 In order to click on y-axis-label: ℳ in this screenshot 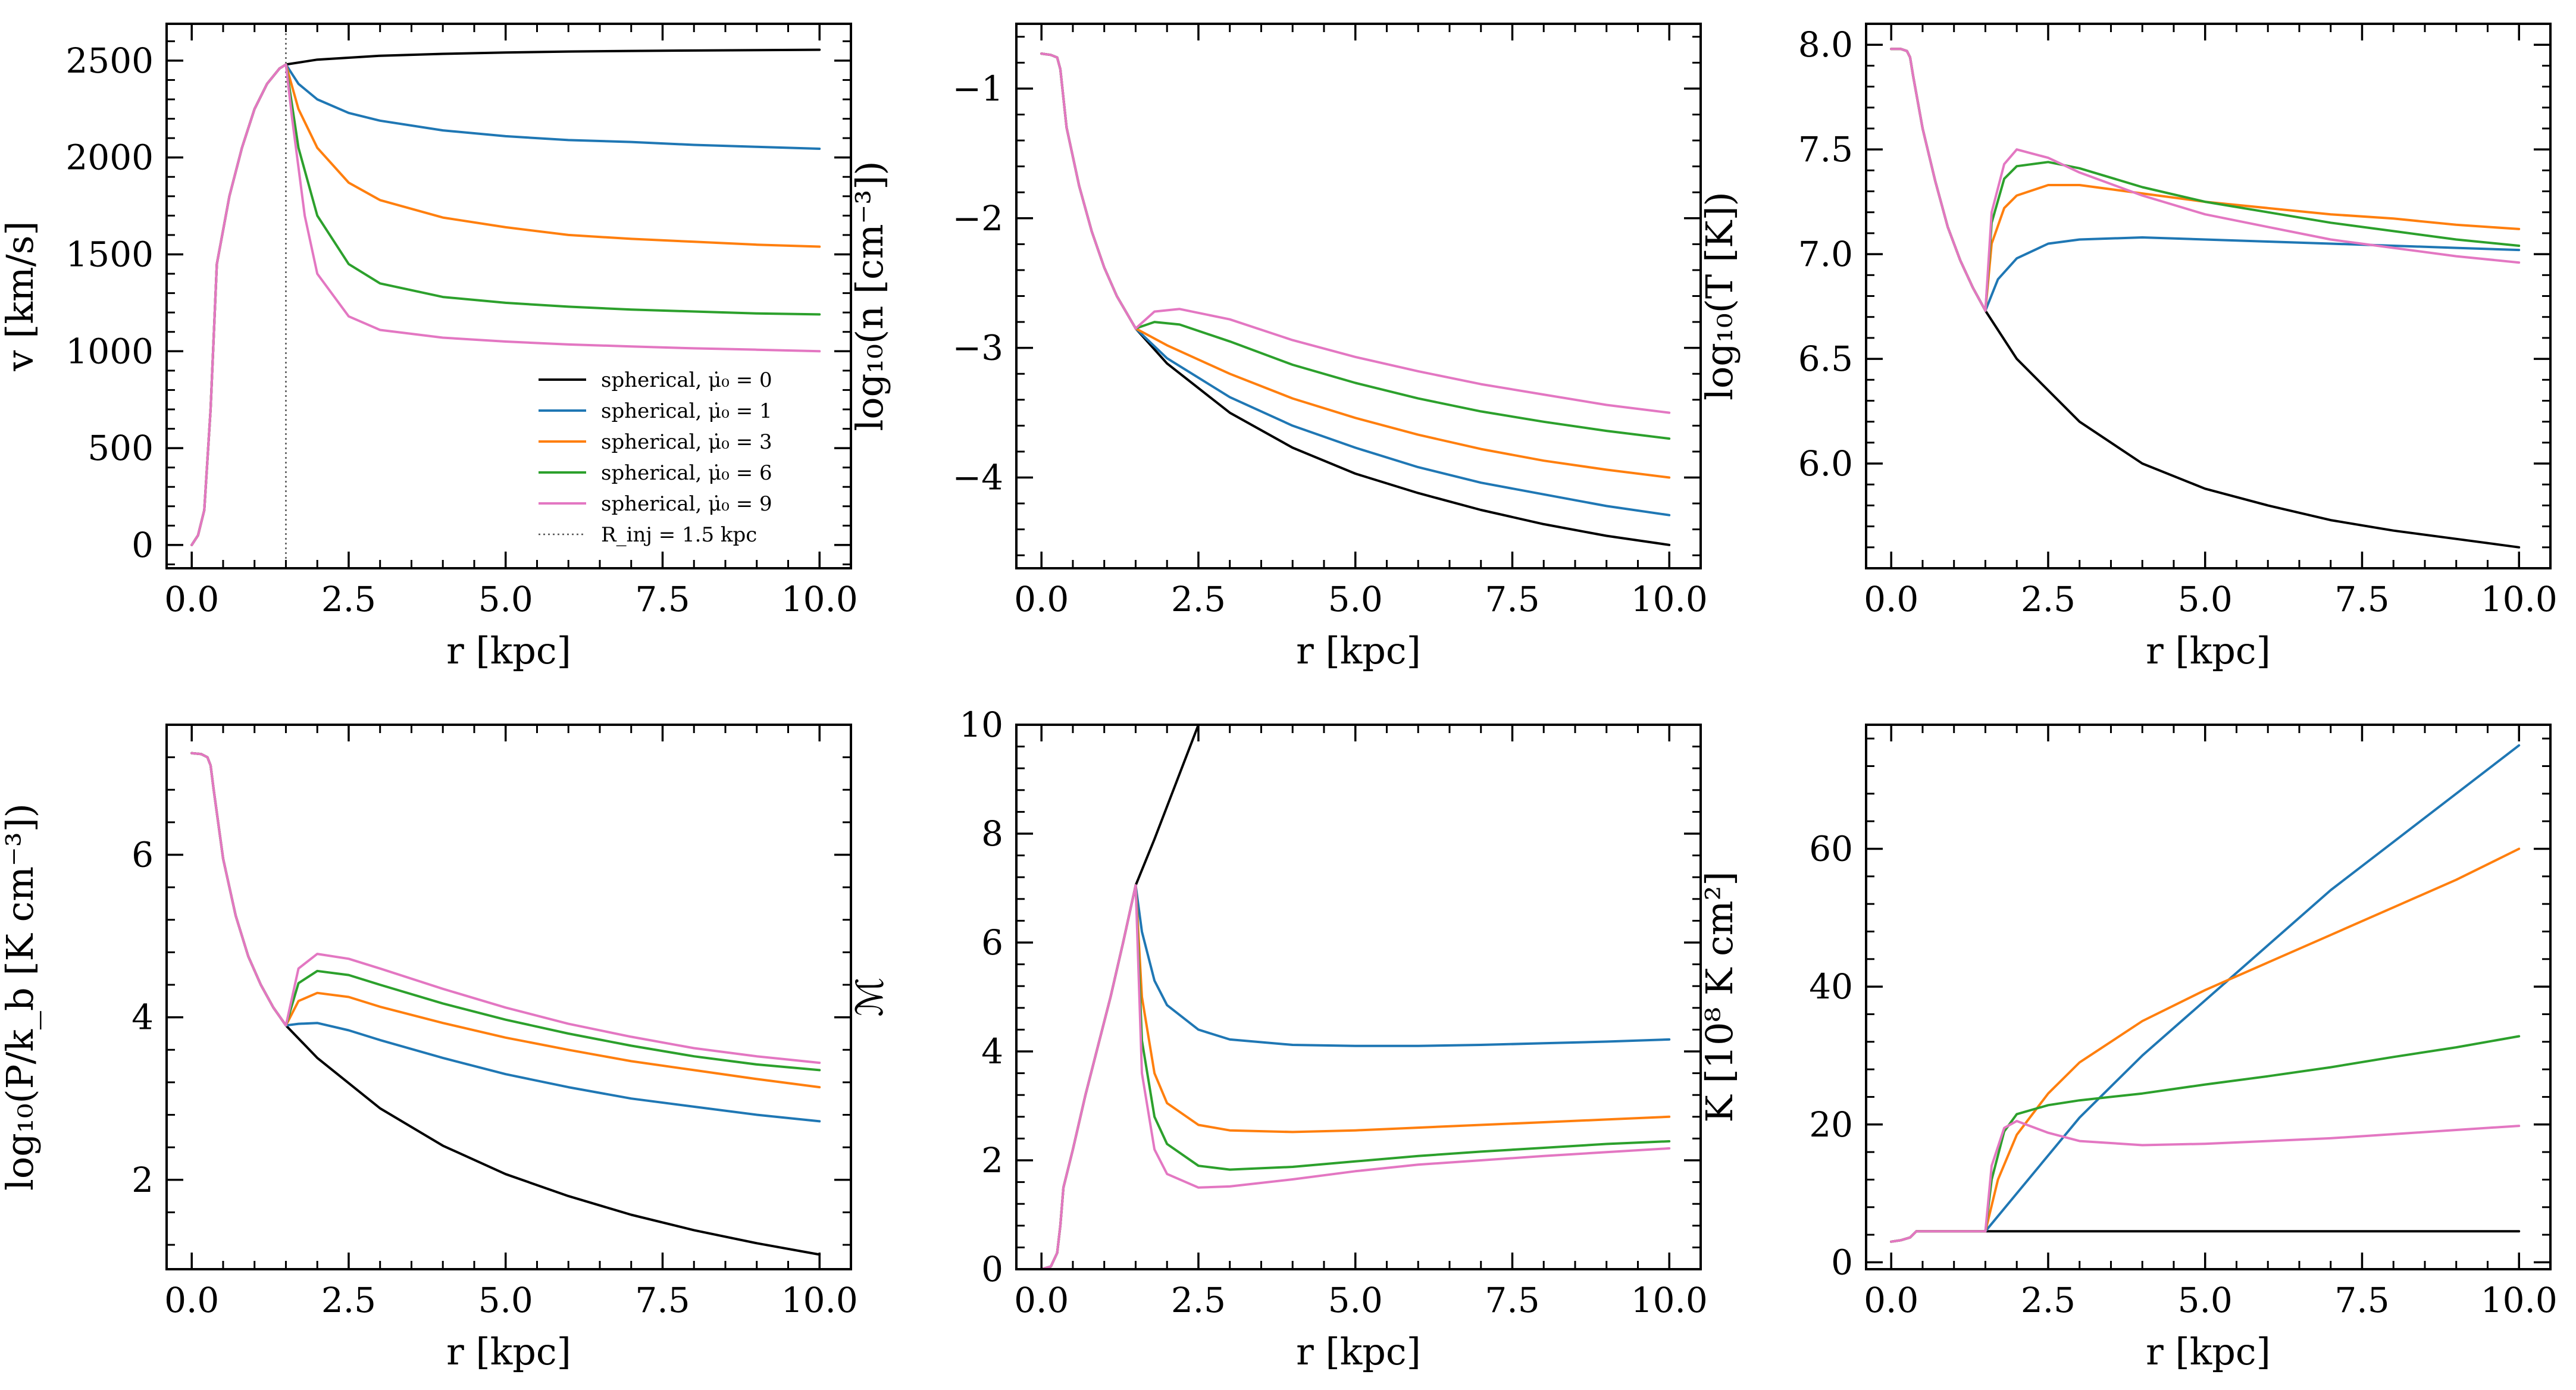, I will do `click(869, 996)`.